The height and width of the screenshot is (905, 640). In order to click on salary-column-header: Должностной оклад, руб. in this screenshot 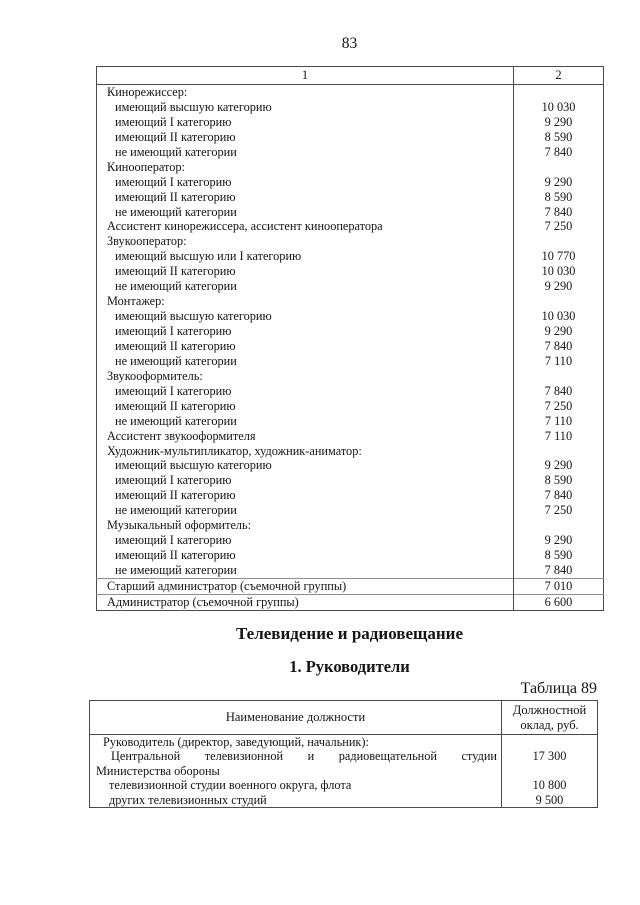, I will do `click(549, 717)`.